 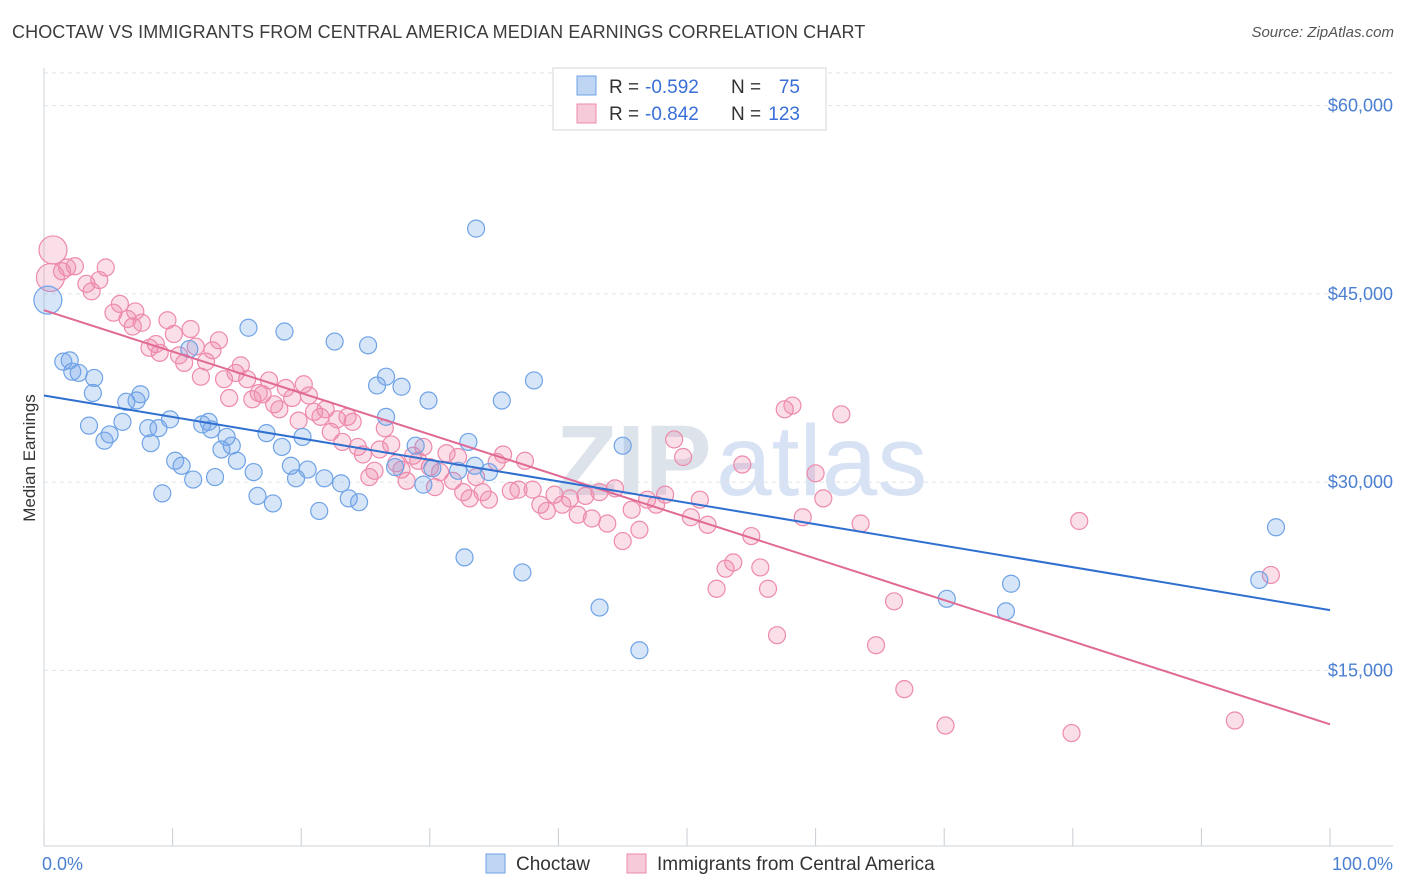 What do you see at coordinates (62, 864) in the screenshot?
I see `x-tick-label-min: 0.0%` at bounding box center [62, 864].